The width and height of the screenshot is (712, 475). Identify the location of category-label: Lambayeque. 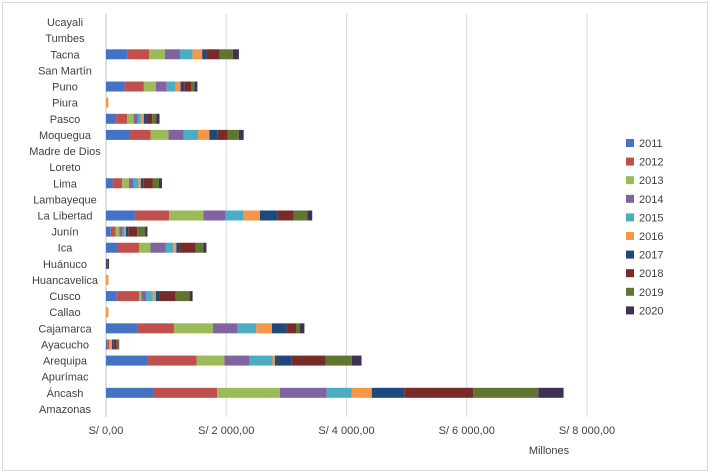
(65, 200).